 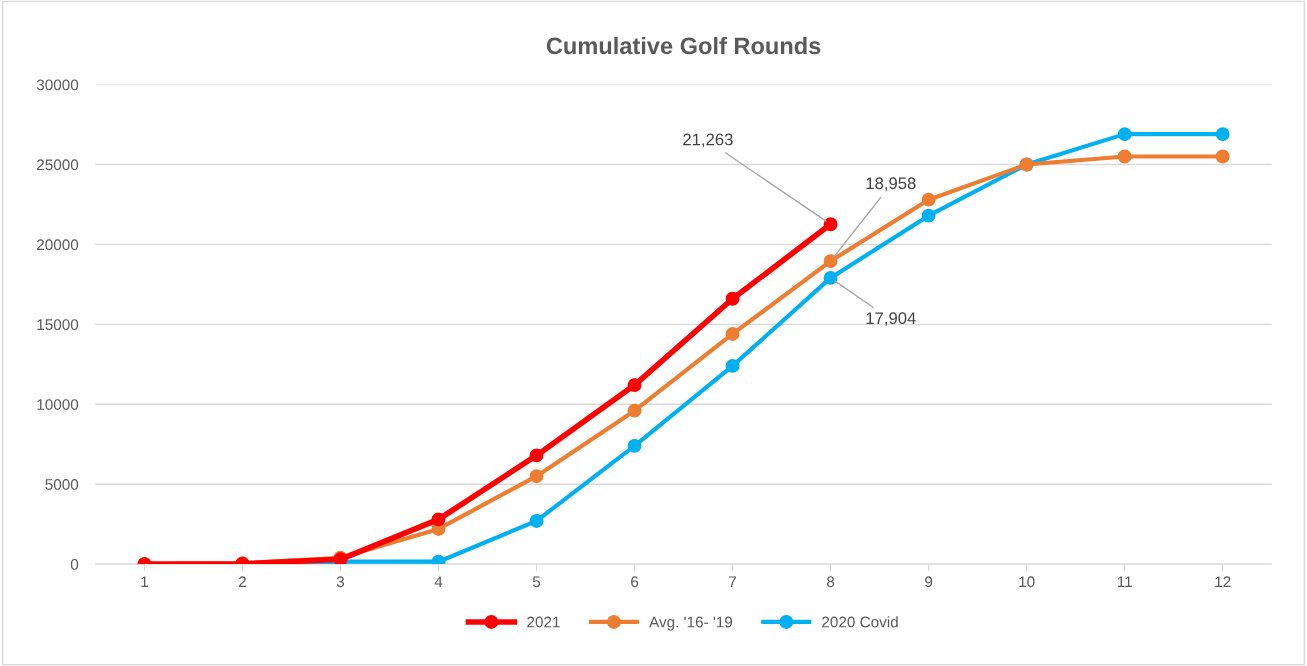 What do you see at coordinates (929, 582) in the screenshot?
I see `x-tick-label: 9` at bounding box center [929, 582].